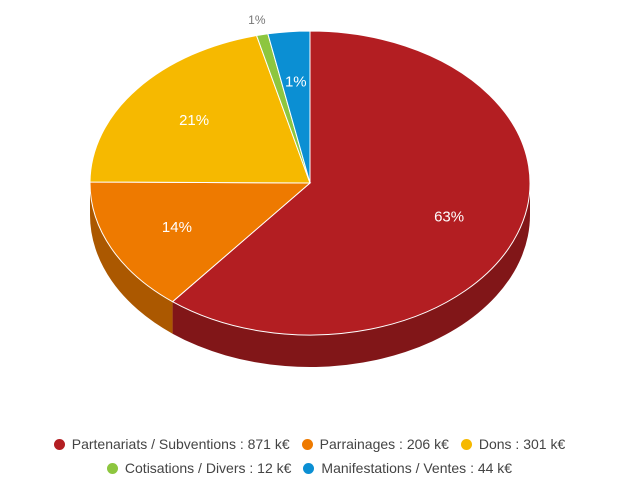  What do you see at coordinates (177, 227) in the screenshot?
I see `pie-percent-label-1: 14%` at bounding box center [177, 227].